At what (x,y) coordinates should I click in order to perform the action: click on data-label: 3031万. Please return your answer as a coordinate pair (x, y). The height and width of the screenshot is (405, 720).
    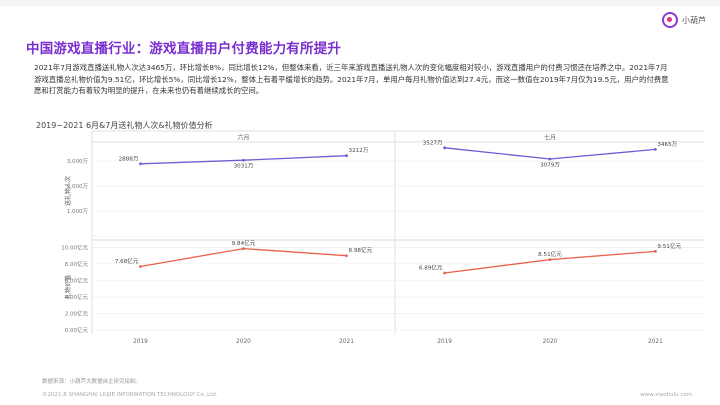
    Looking at the image, I should click on (244, 166).